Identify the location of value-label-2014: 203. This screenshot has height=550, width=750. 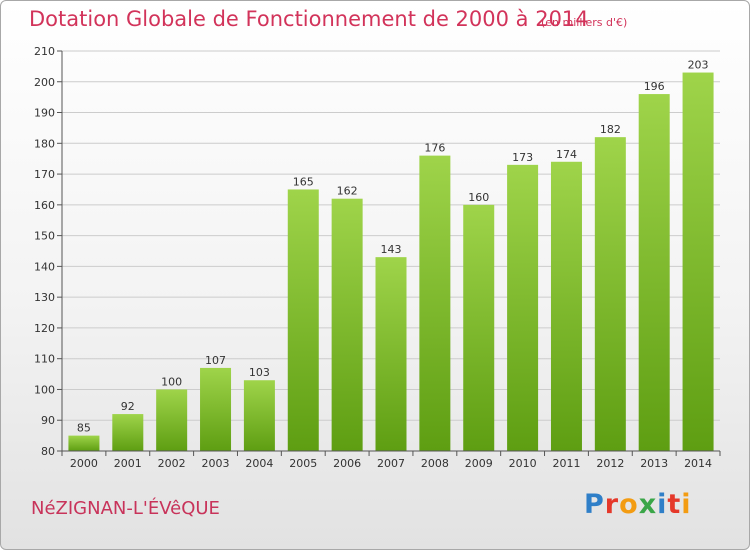
(698, 65).